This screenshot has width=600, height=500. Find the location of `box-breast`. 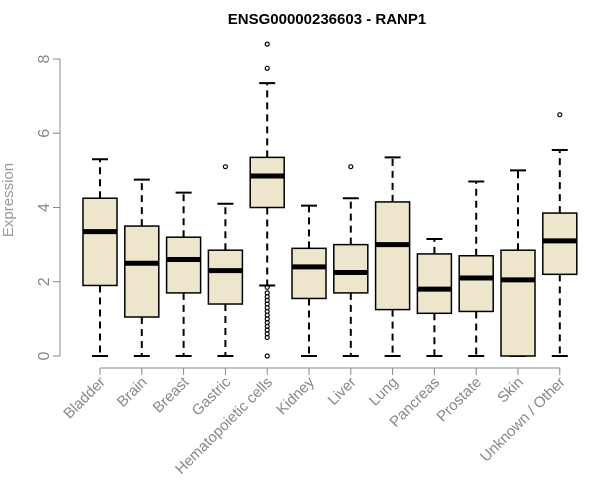

box-breast is located at coordinates (183, 265).